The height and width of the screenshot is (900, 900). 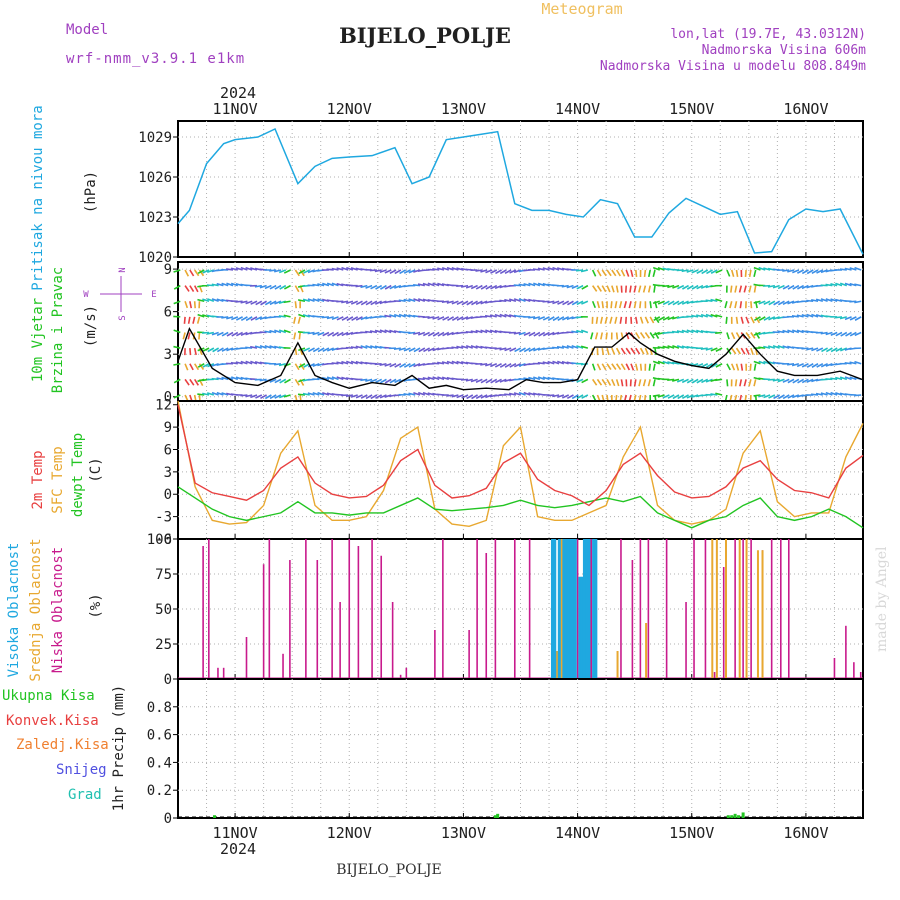 I want to click on ytick-label: -6, so click(x=163, y=540).